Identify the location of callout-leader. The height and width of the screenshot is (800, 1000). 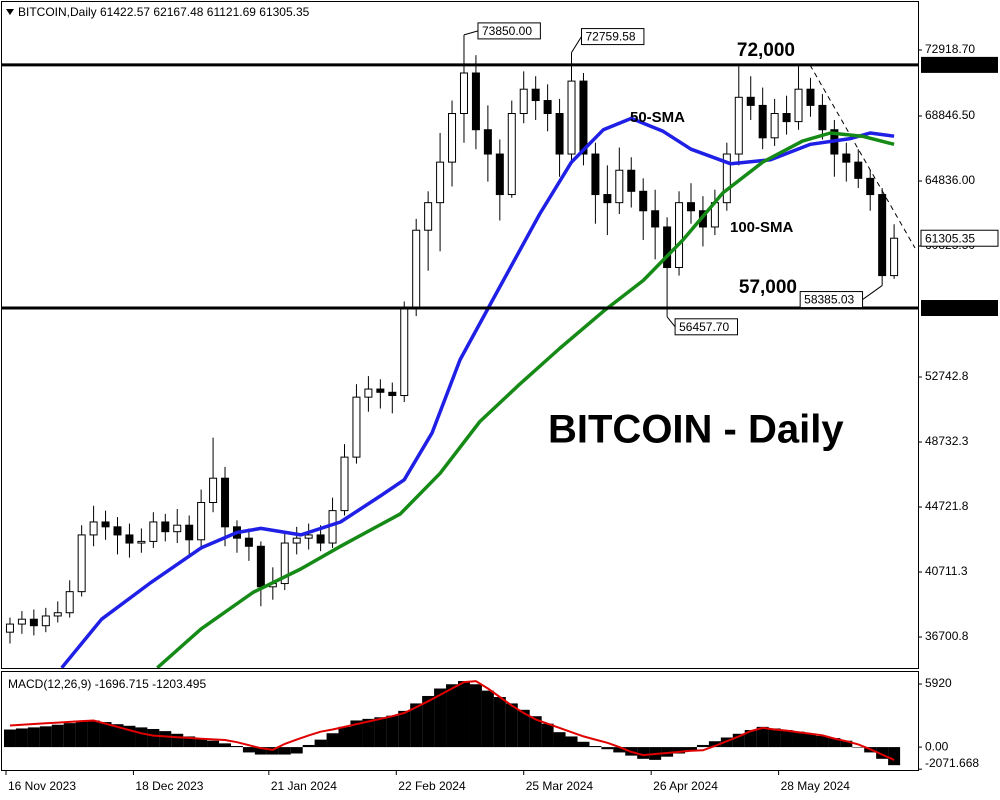
(471, 33).